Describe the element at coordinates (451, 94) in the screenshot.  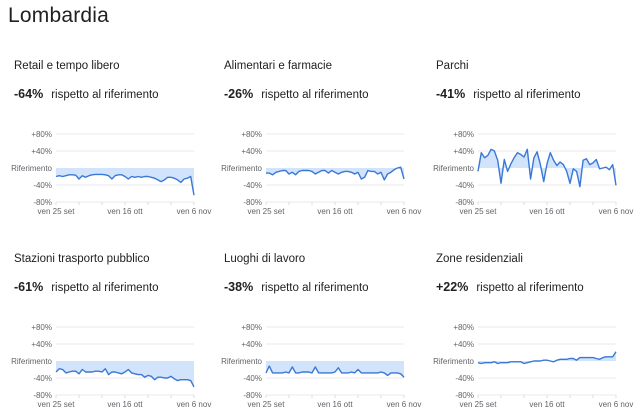
I see `change-percent: -41%` at that location.